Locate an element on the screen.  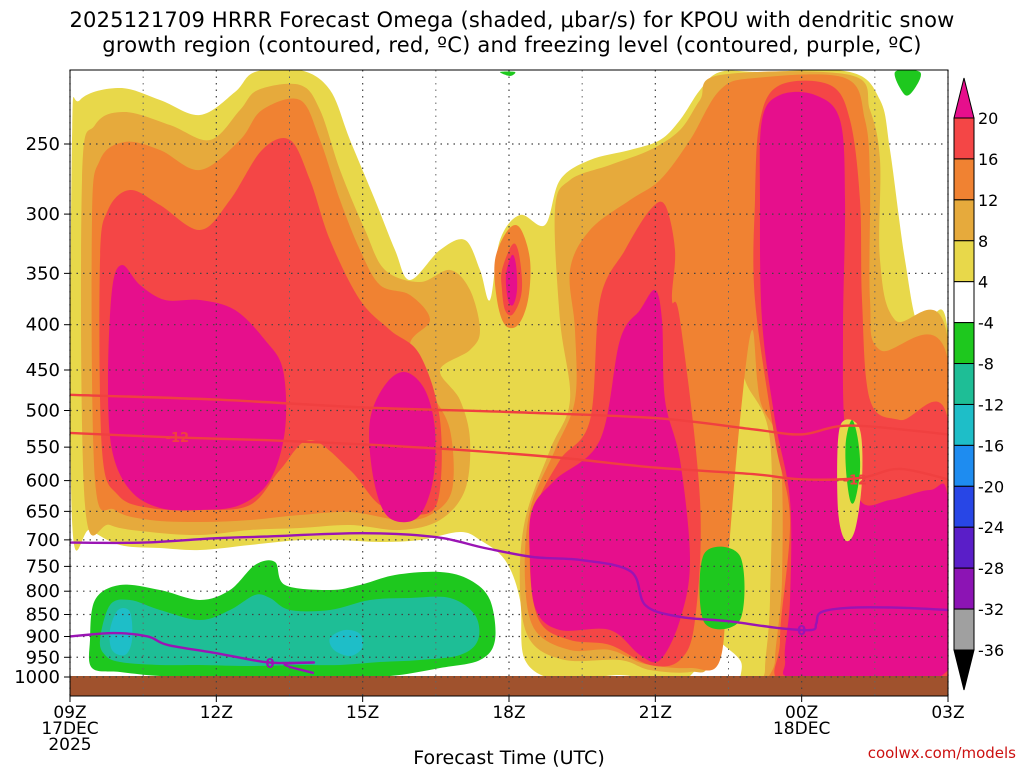
y-tick-label: 750 is located at coordinates (43, 566).